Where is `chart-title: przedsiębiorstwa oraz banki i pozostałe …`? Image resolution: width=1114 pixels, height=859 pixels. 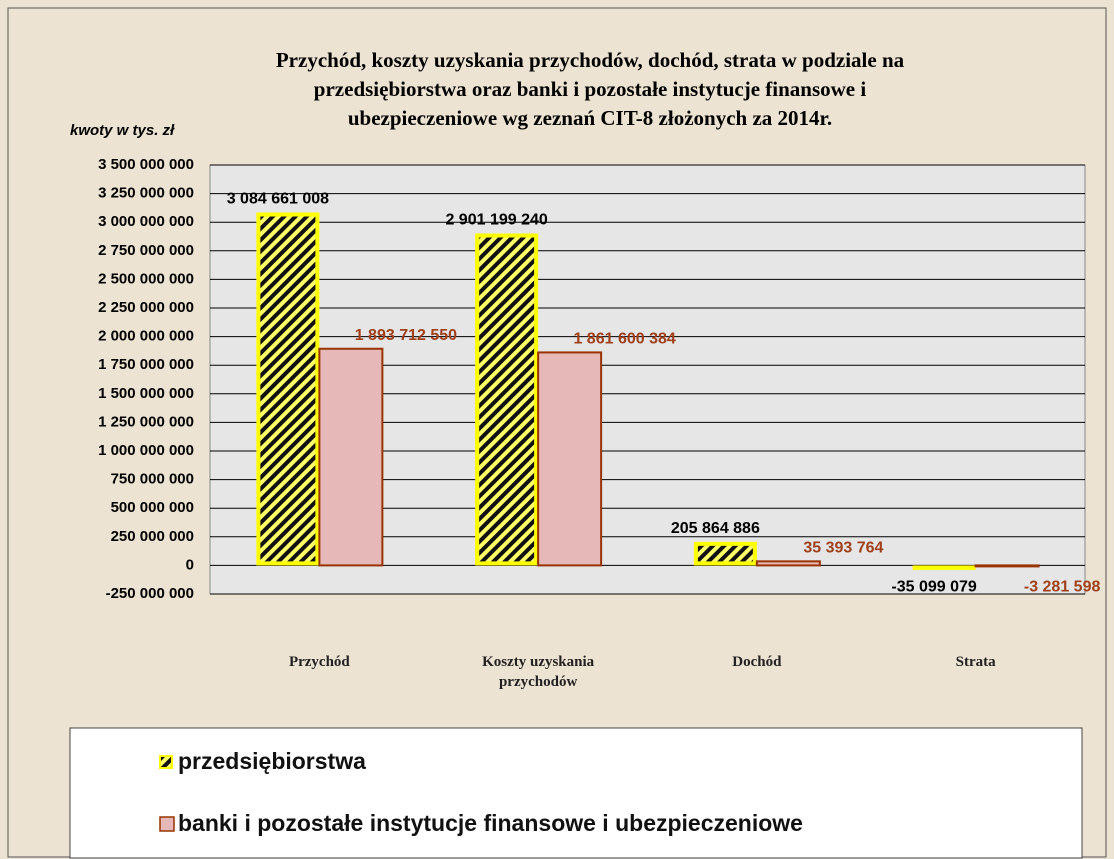 chart-title: przedsiębiorstwa oraz banki i pozostałe … is located at coordinates (590, 89).